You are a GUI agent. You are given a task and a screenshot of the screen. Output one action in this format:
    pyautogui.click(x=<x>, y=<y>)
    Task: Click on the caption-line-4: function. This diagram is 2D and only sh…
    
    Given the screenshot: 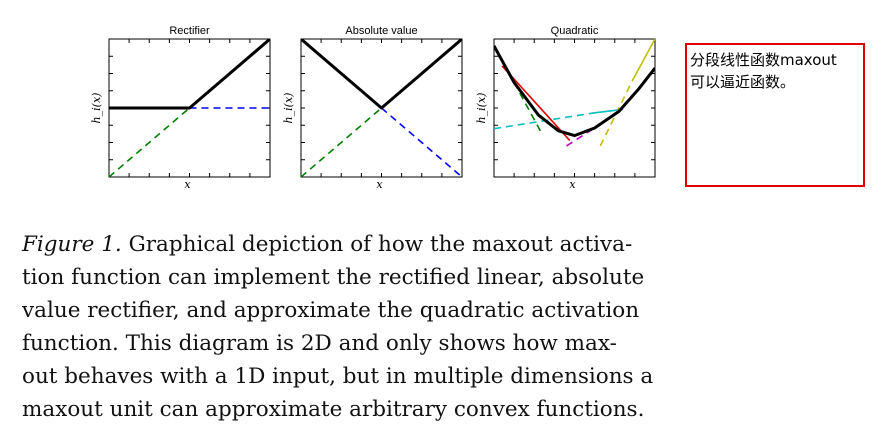 What is the action you would take?
    pyautogui.click(x=319, y=343)
    